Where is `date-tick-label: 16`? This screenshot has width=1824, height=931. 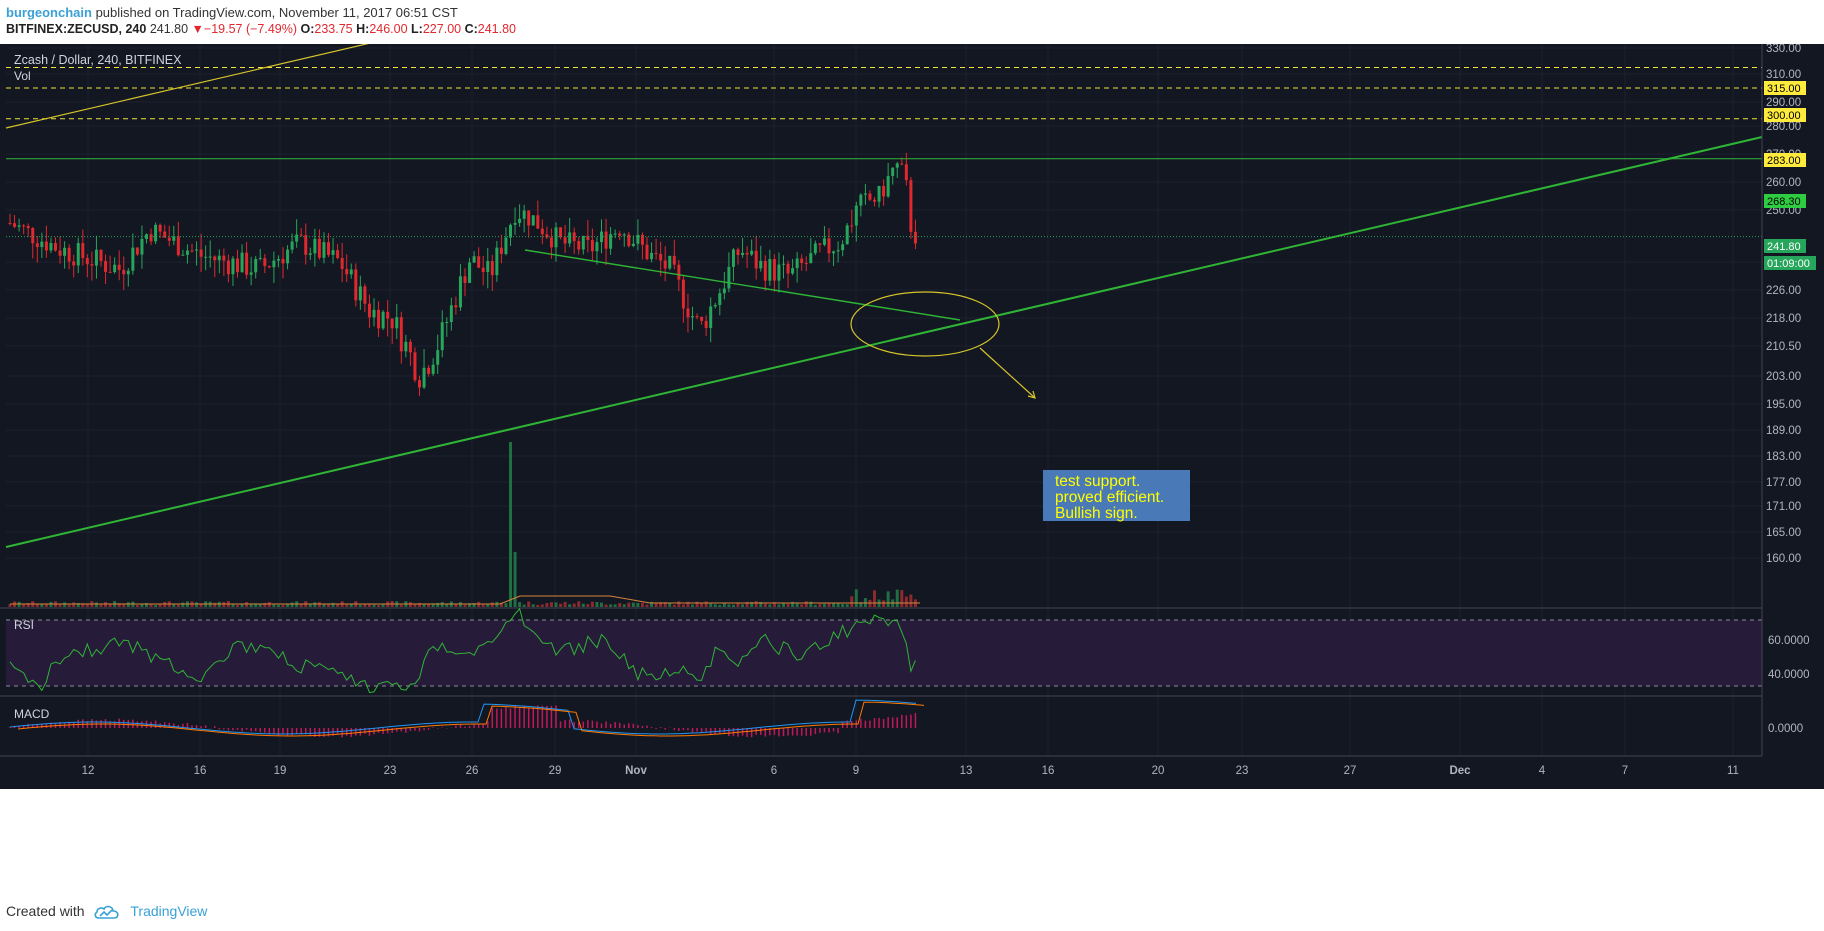
date-tick-label: 16 is located at coordinates (200, 771).